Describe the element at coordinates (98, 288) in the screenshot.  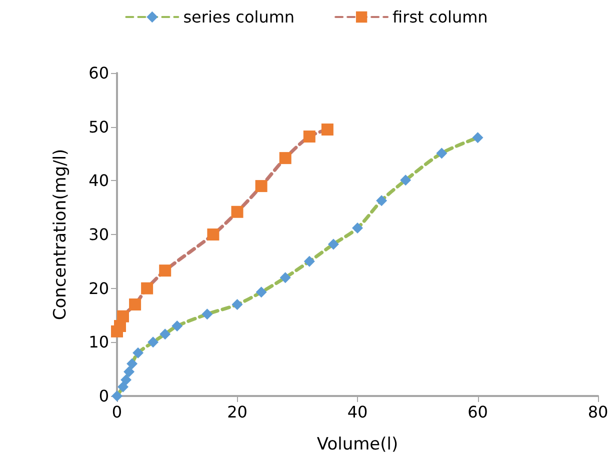
I see `y-tick-label: 20` at that location.